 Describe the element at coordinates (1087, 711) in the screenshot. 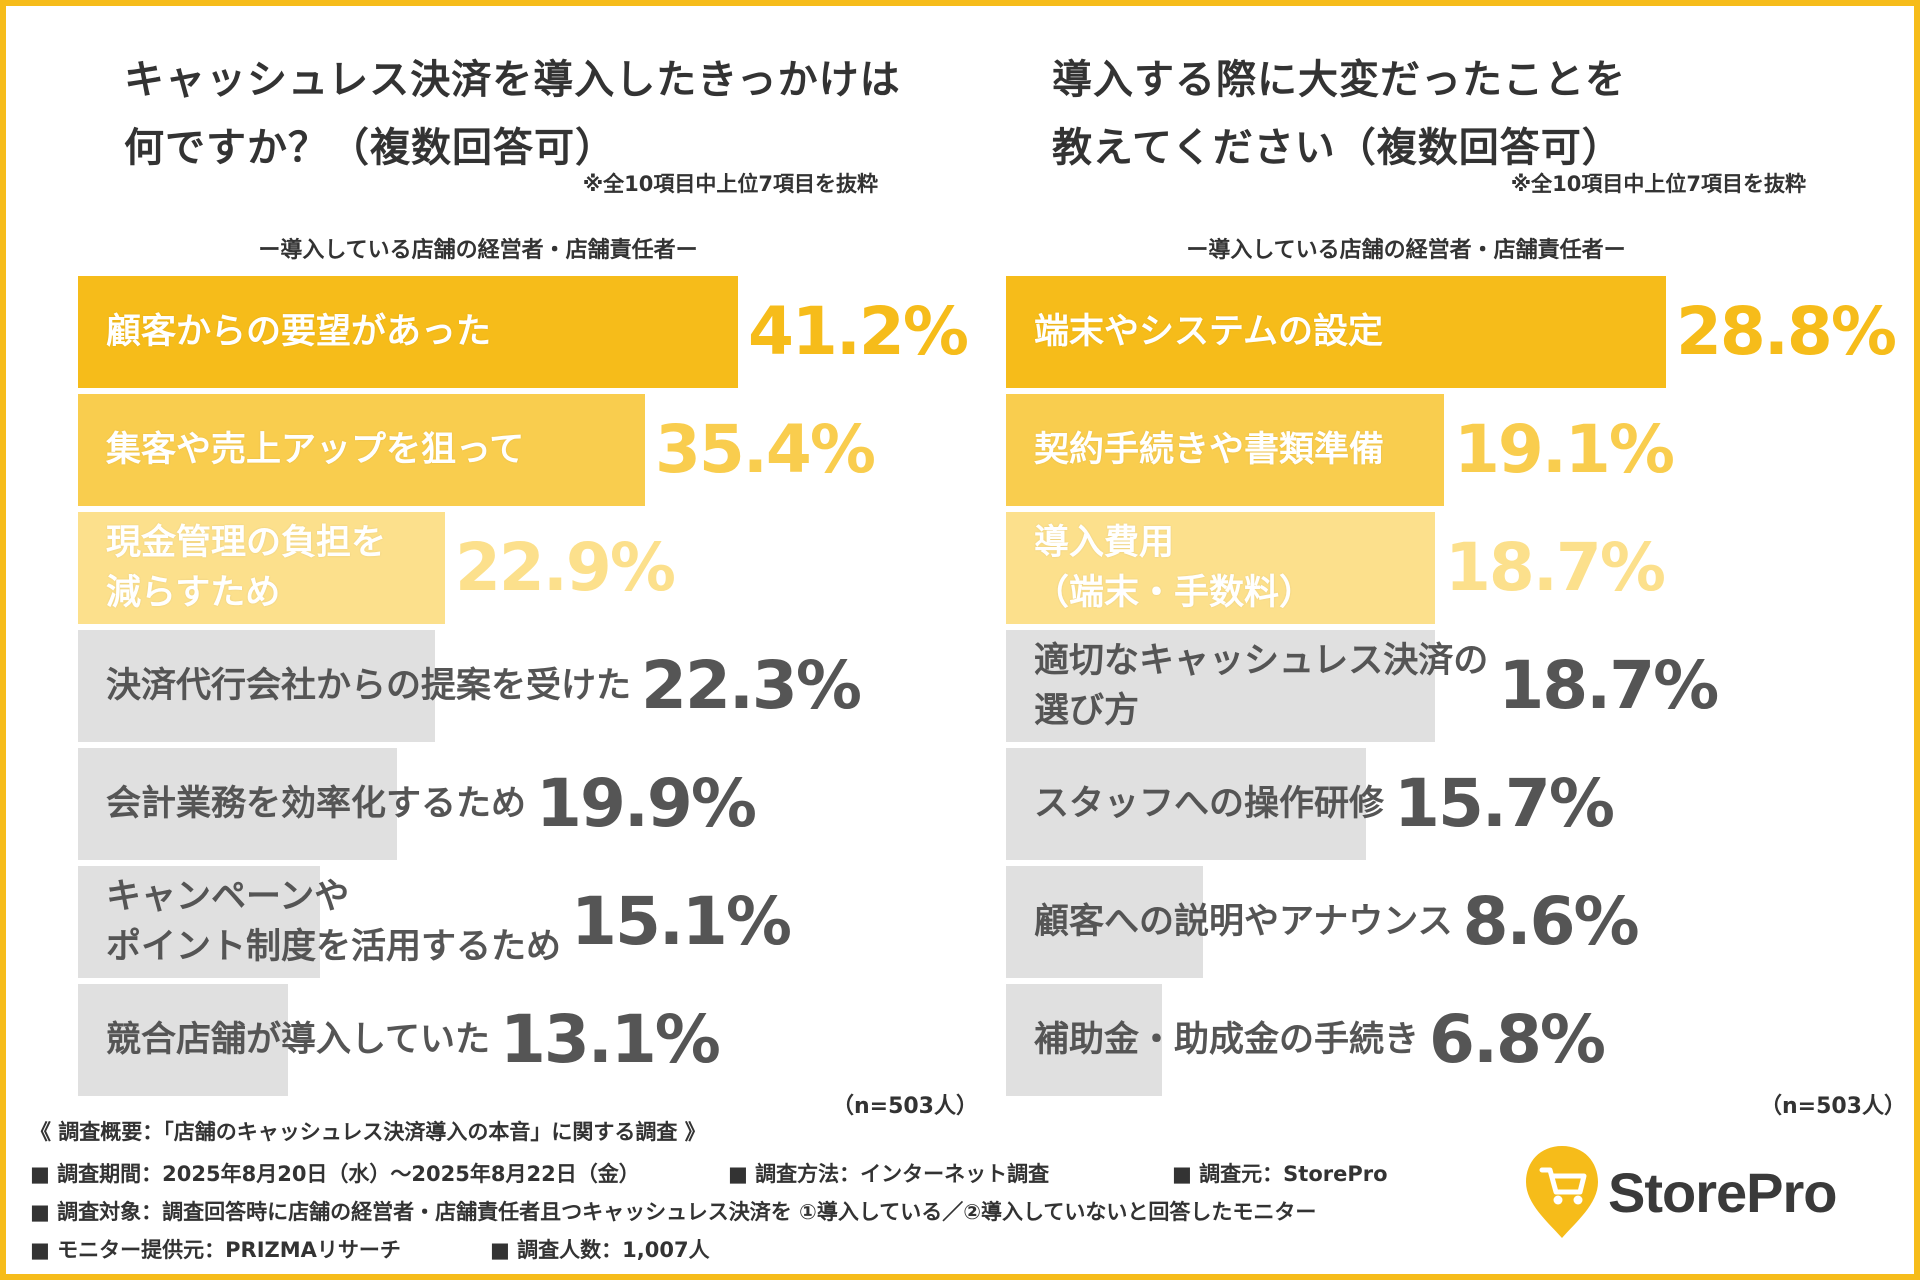

I see `bar-label-line: 選び方` at that location.